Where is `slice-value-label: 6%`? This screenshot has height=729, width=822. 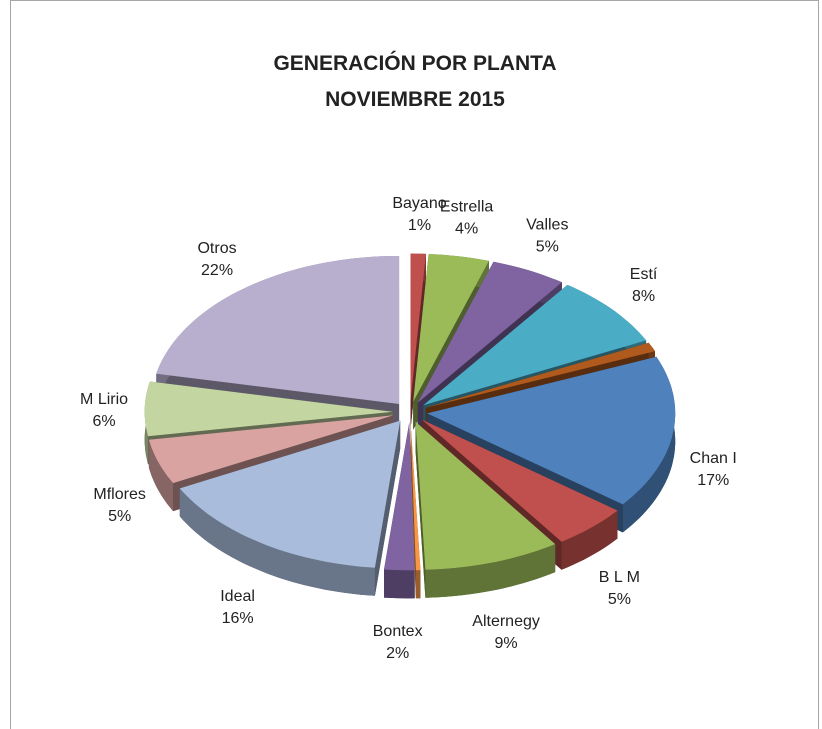
slice-value-label: 6% is located at coordinates (103, 421).